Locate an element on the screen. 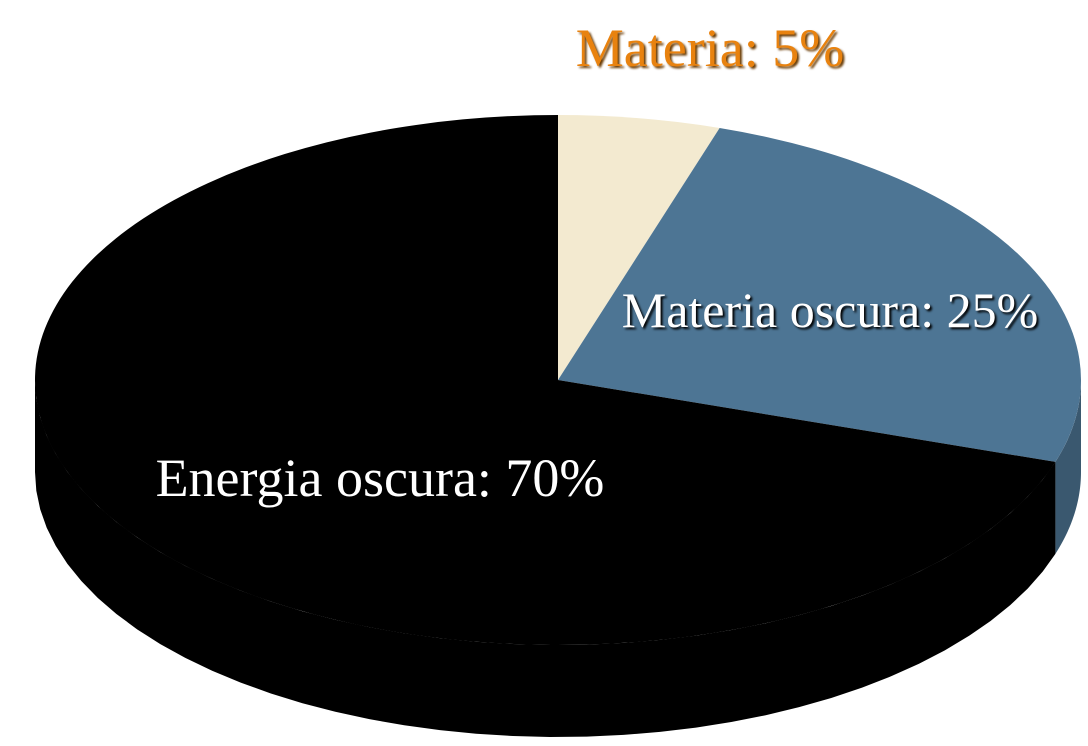  slice-label: Materia: 5% is located at coordinates (710, 48).